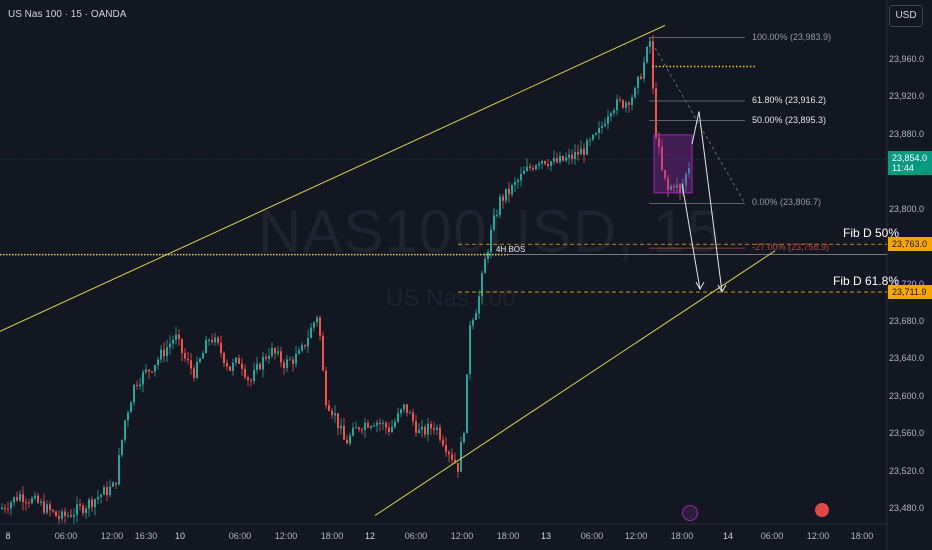 This screenshot has height=550, width=932. Describe the element at coordinates (906, 16) in the screenshot. I see `currency-button: USD` at that location.